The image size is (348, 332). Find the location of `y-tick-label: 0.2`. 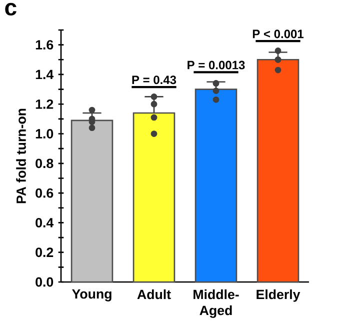

y-tick-label: 0.2 is located at coordinates (45, 253).